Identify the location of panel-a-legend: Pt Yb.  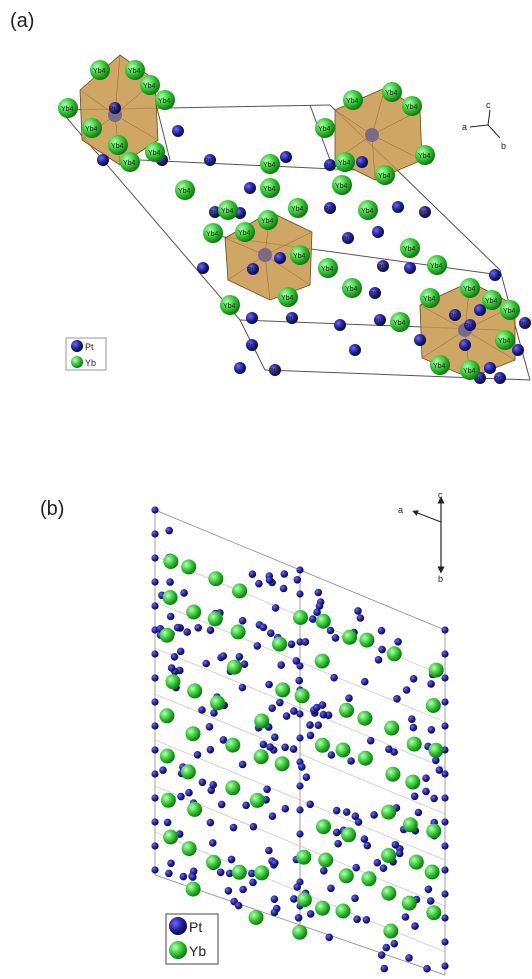
(86, 354).